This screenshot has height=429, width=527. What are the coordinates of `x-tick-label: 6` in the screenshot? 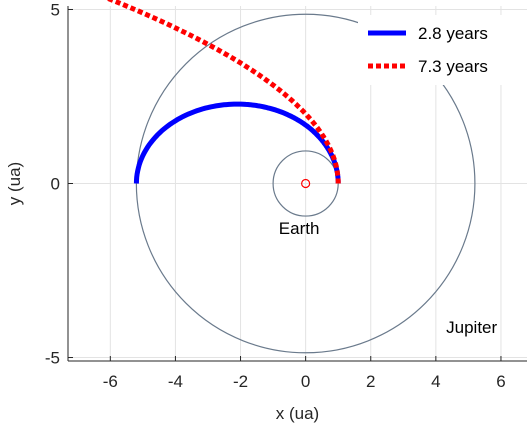 It's located at (500, 381).